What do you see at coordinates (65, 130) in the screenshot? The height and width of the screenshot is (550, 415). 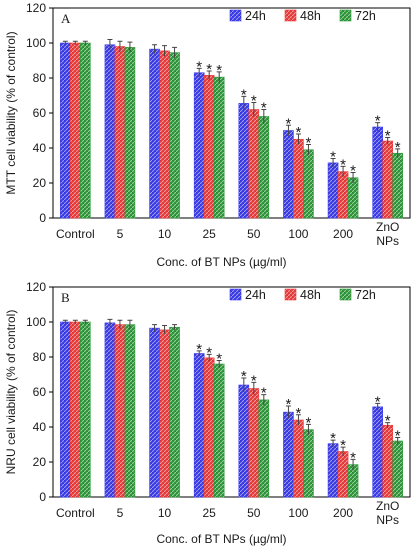 I see `bar-24h-control` at bounding box center [65, 130].